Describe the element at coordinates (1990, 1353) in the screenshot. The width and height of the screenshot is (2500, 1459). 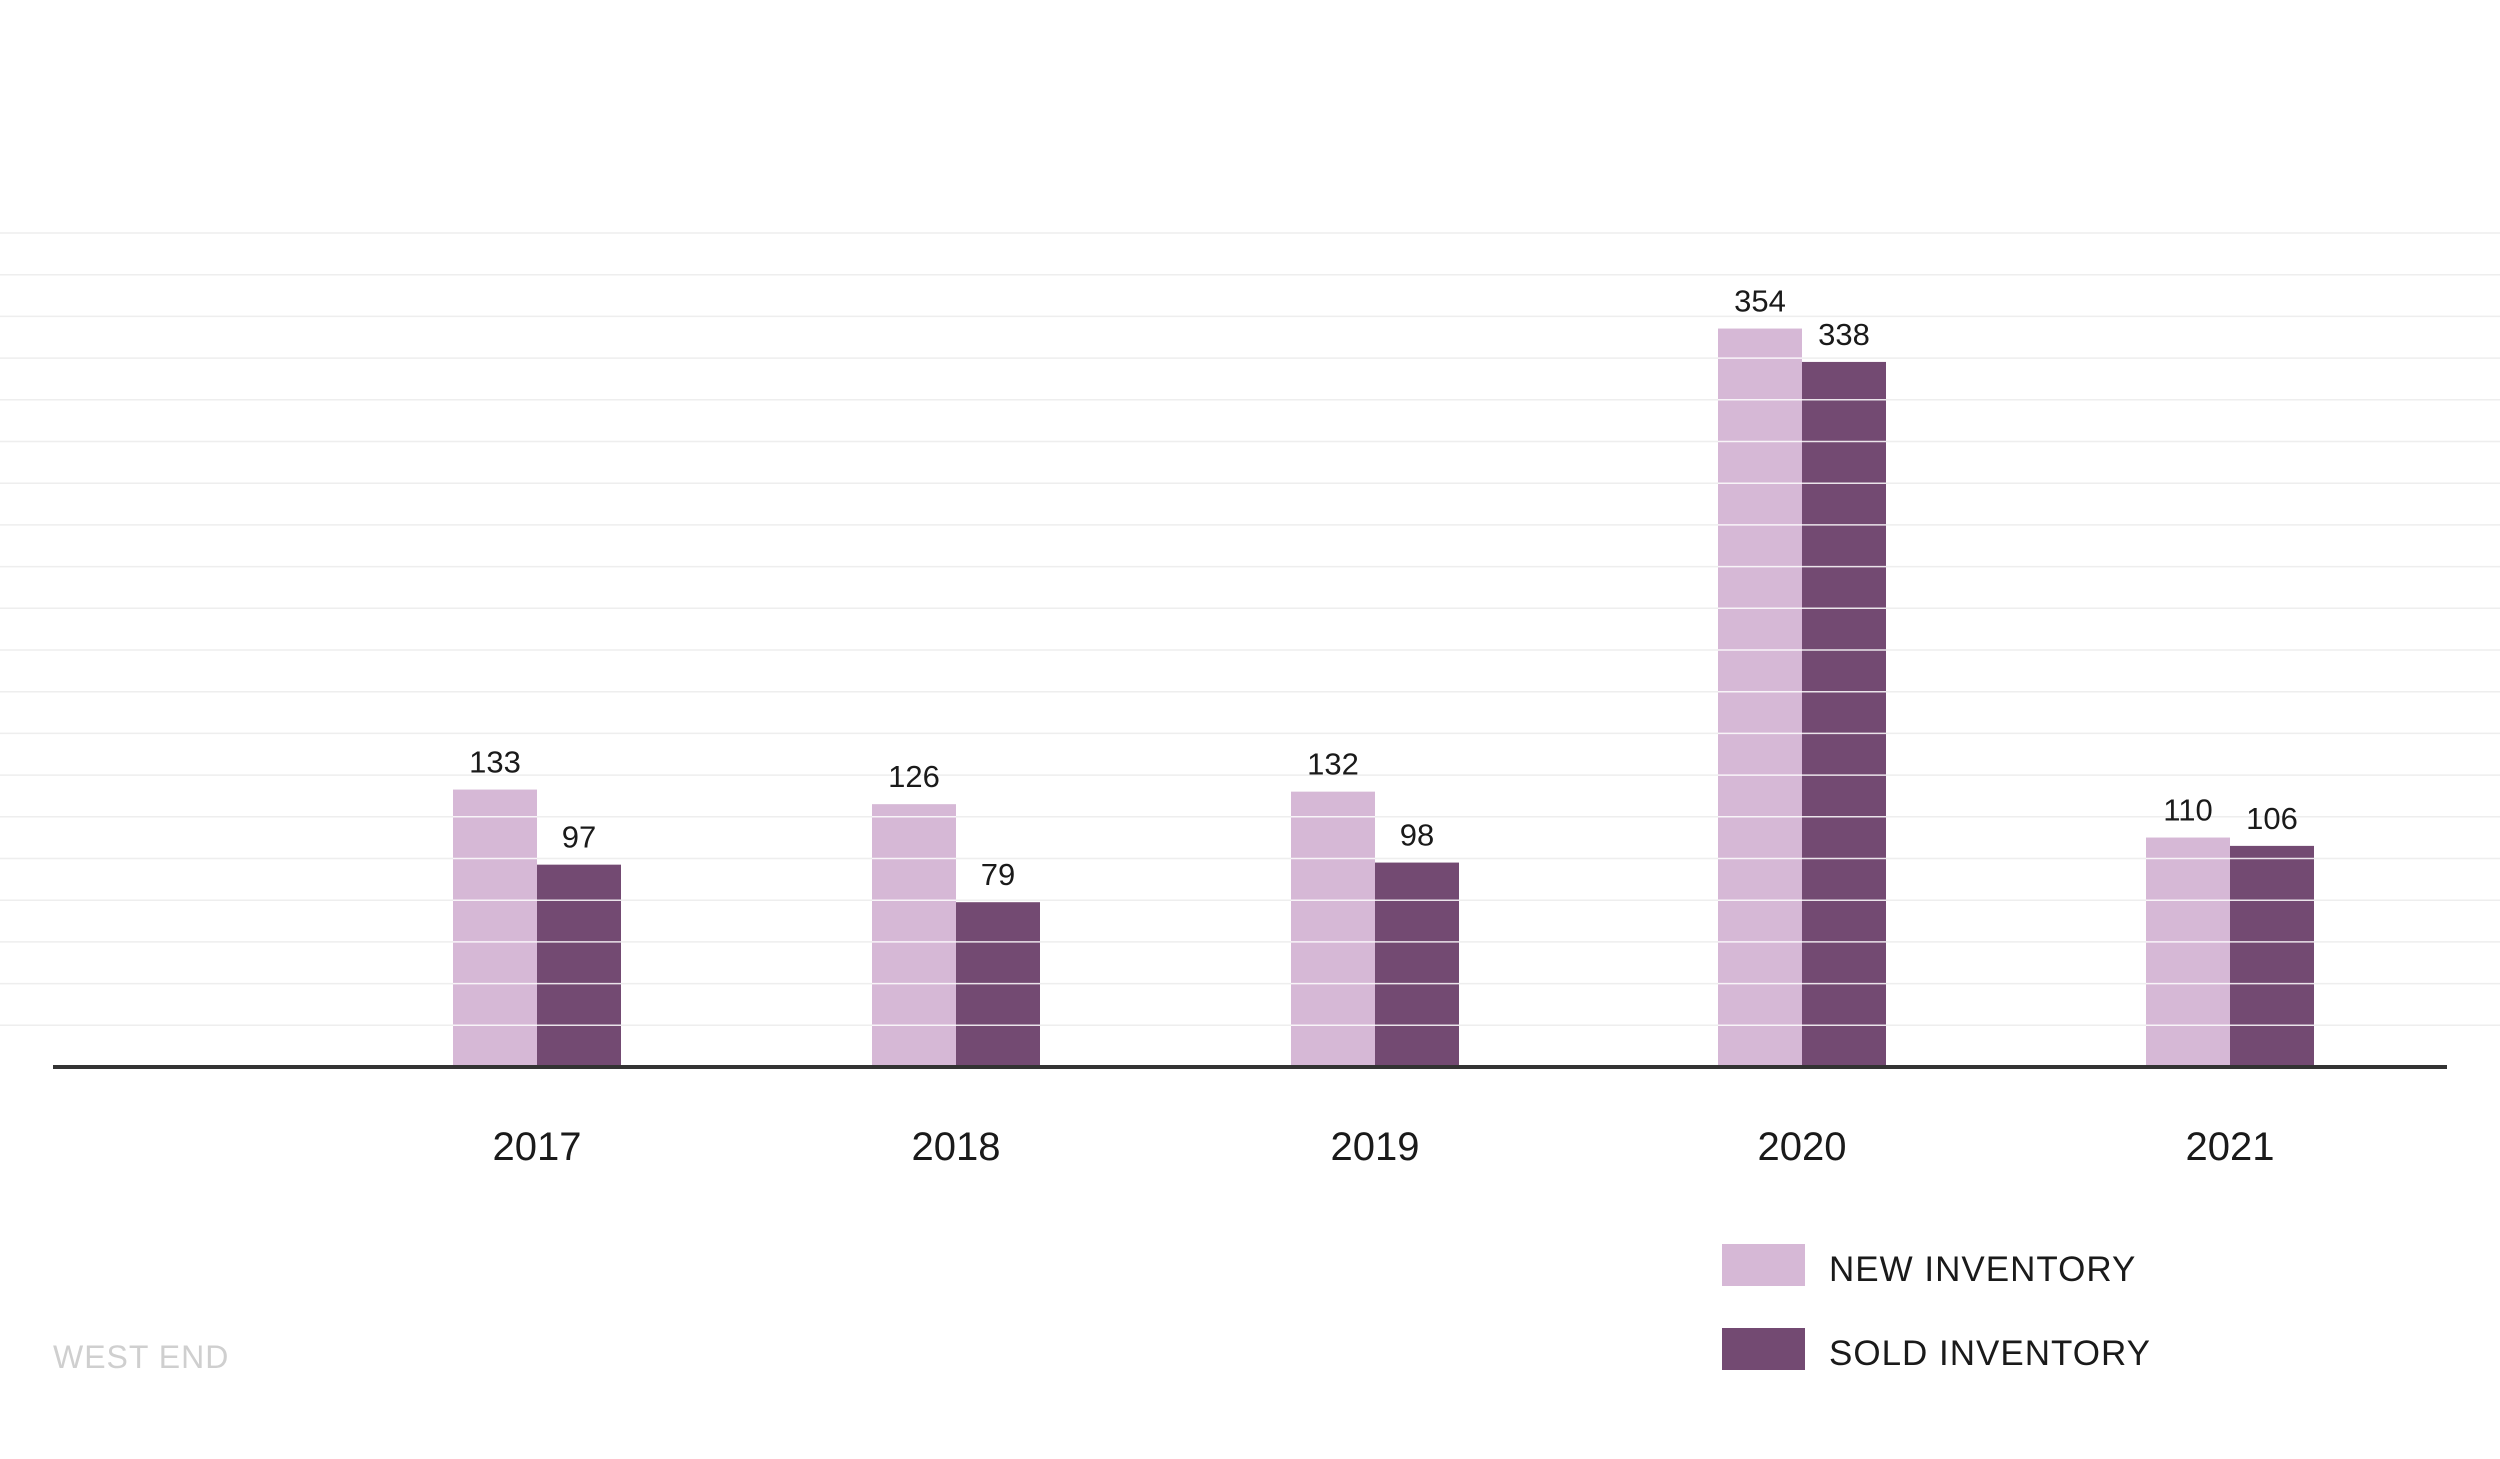
I see `legend-label-sold: SOLD INVENTORY` at that location.